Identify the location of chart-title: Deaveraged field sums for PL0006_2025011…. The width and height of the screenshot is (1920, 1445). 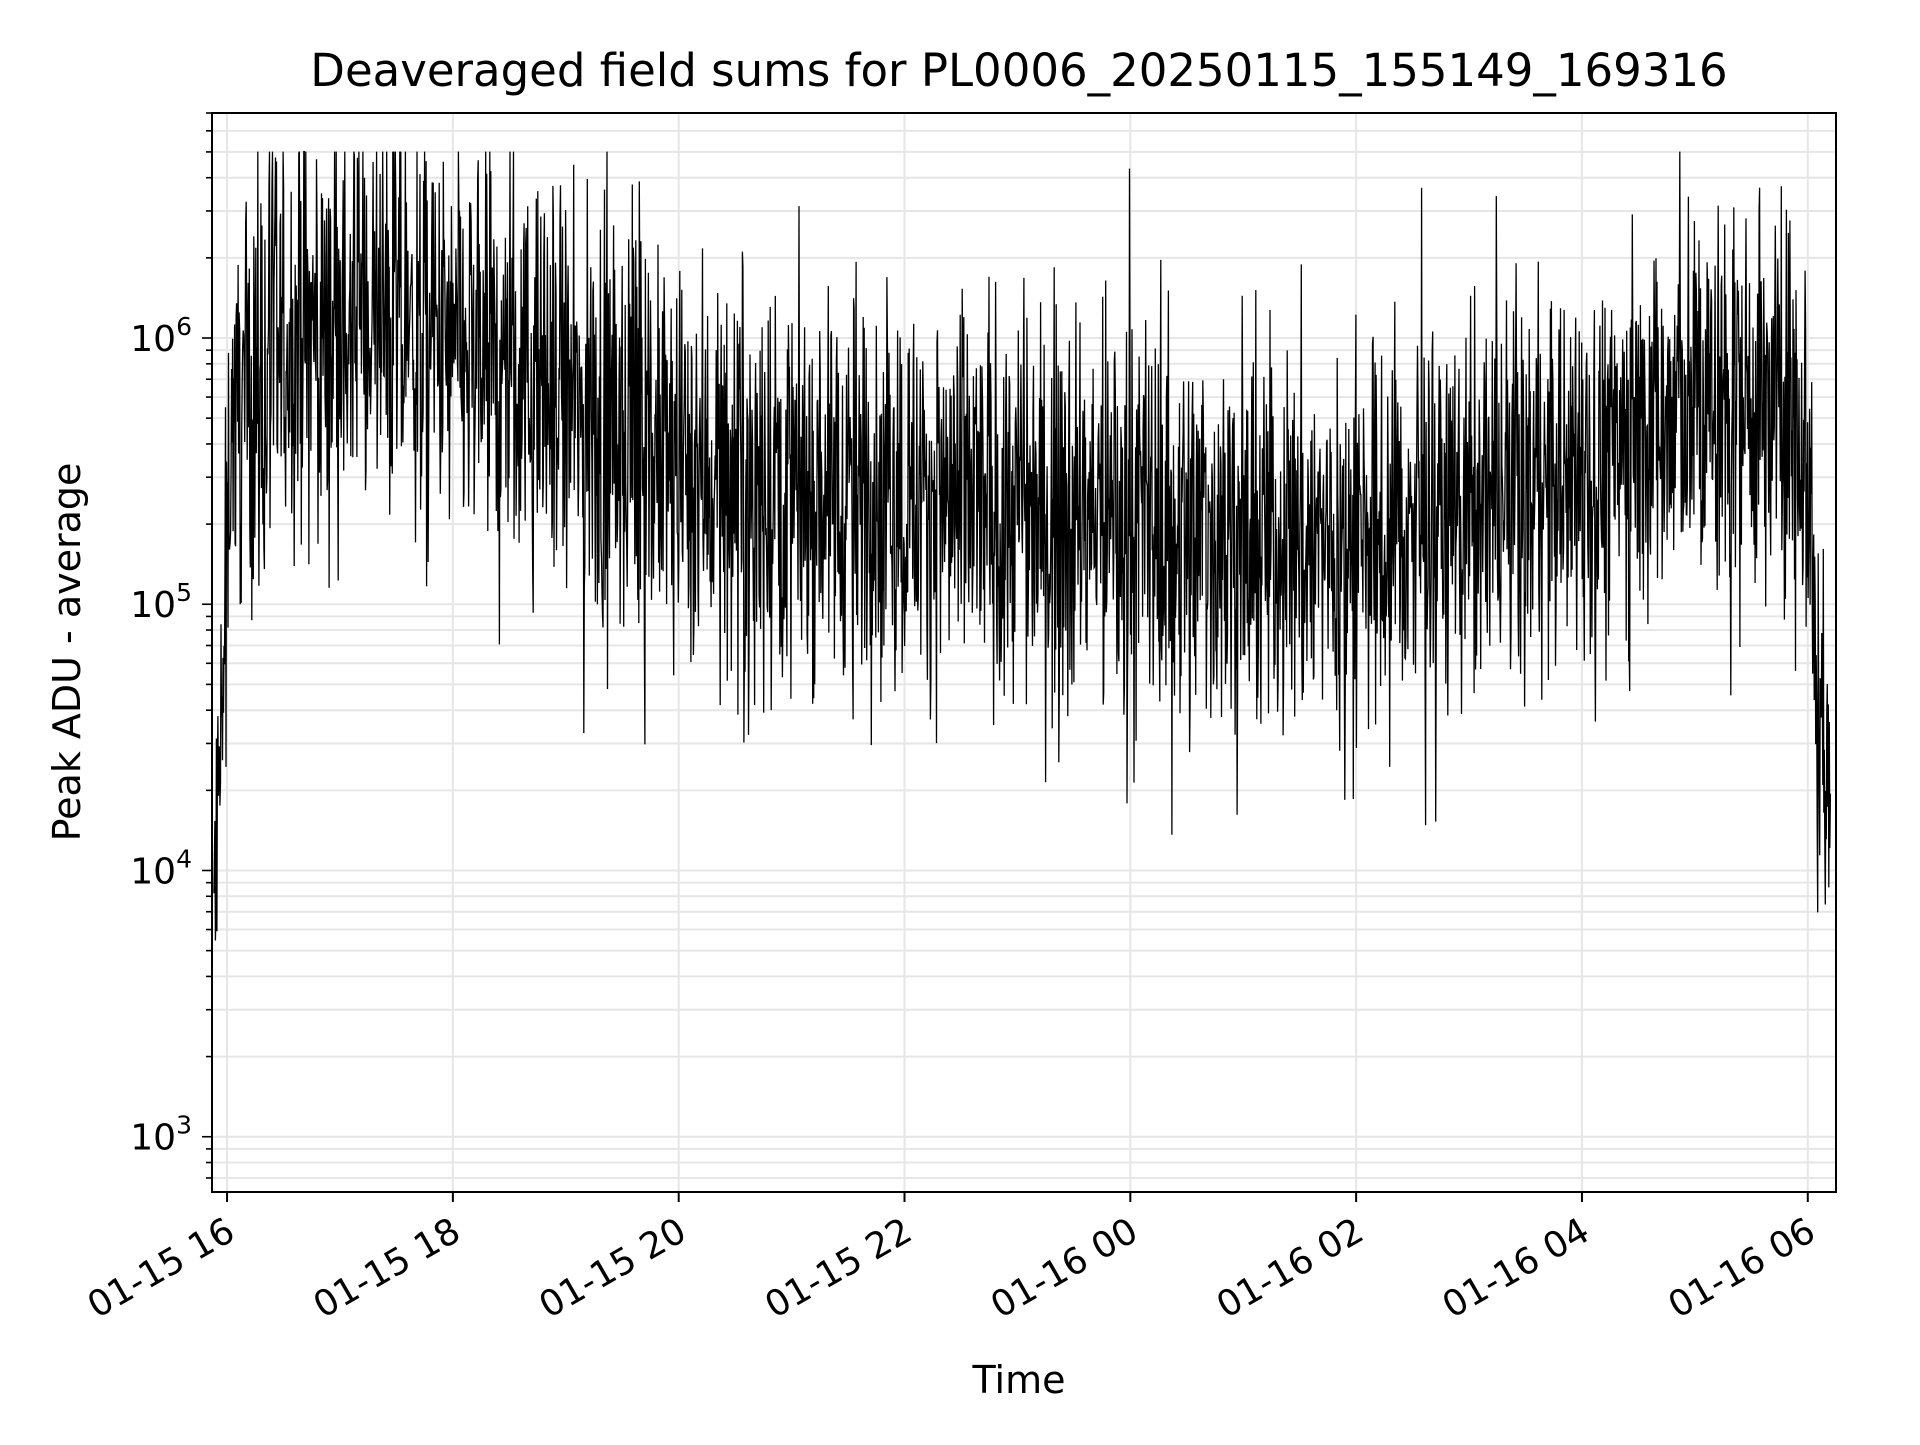
(1018, 70).